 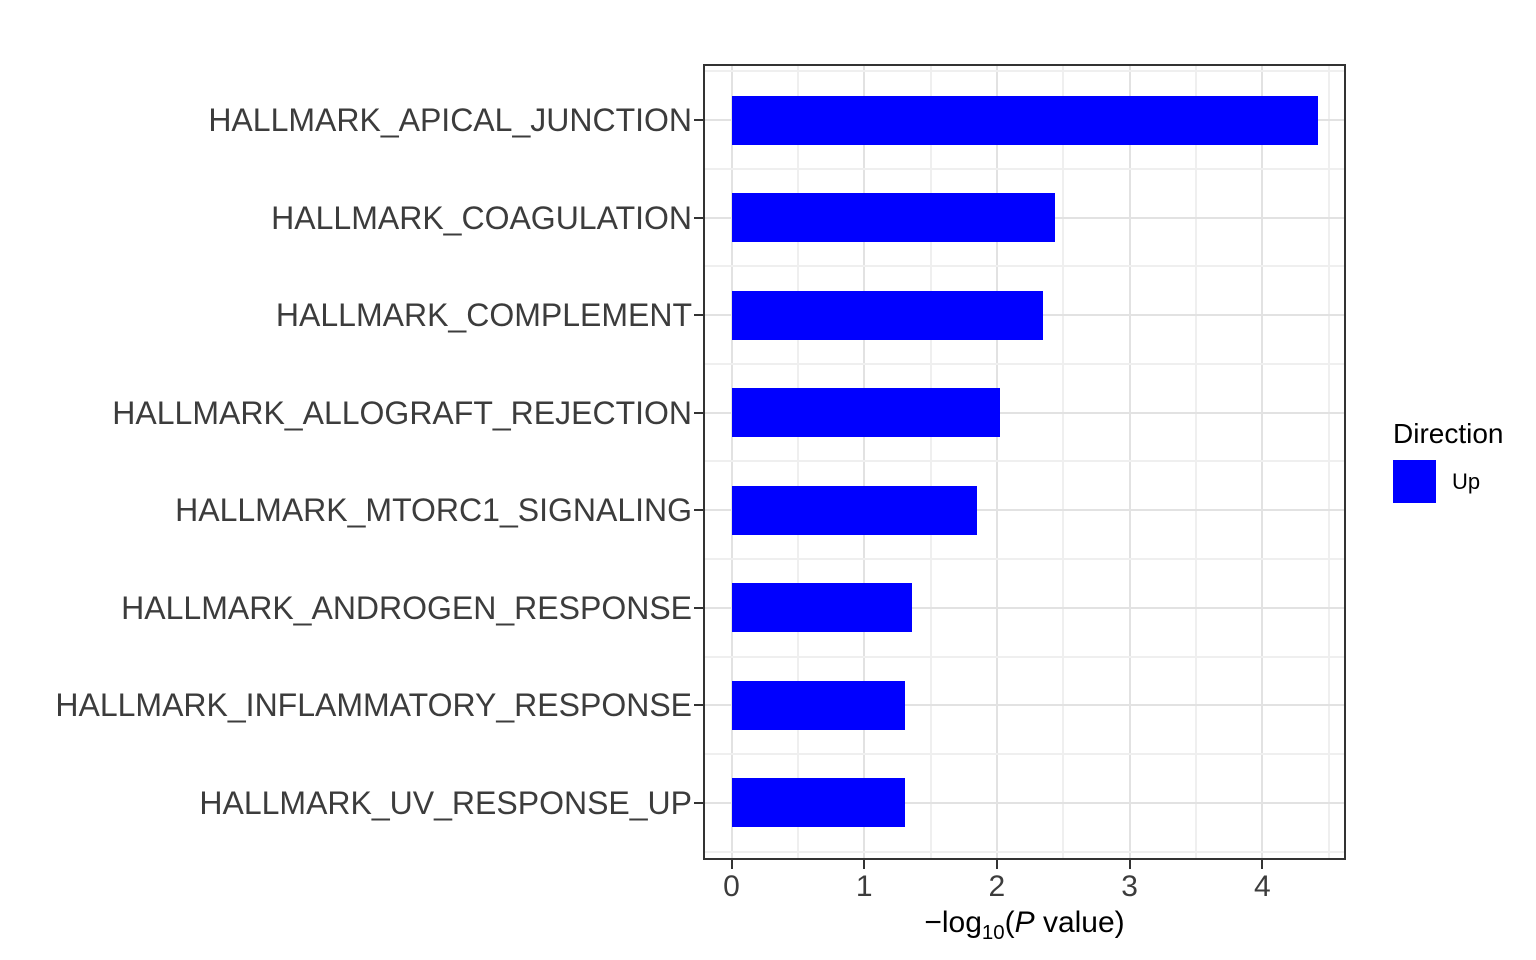 What do you see at coordinates (1024, 922) in the screenshot?
I see `x-axis-title-p: P` at bounding box center [1024, 922].